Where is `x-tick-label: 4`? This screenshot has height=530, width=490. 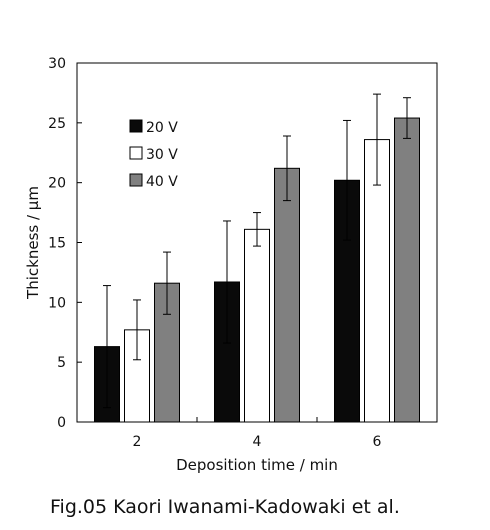
x-tick-label: 4 is located at coordinates (257, 442).